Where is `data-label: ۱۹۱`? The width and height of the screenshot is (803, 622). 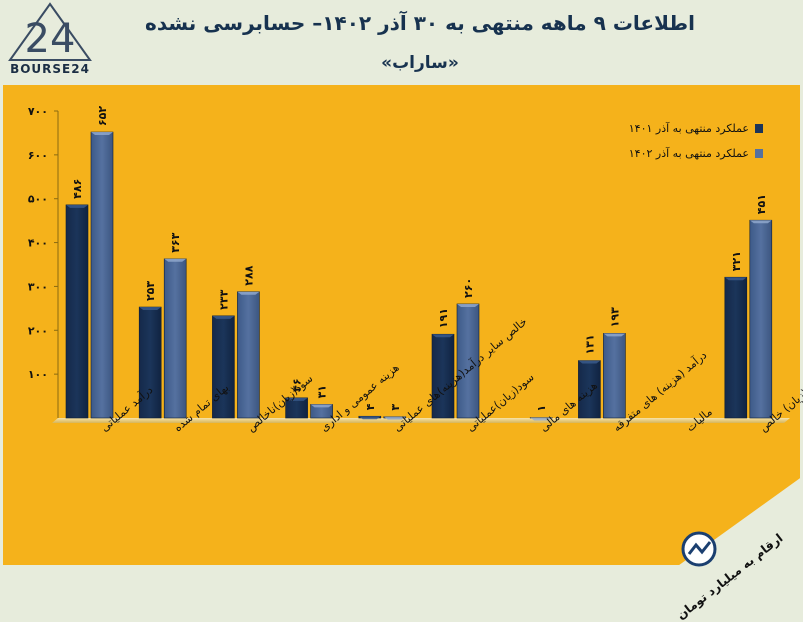
data-label: ۱۹۱ is located at coordinates (443, 318).